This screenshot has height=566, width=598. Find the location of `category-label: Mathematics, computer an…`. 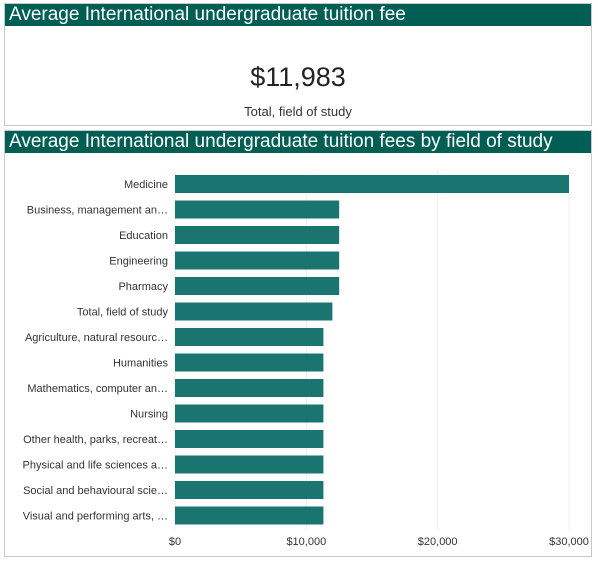

category-label: Mathematics, computer an… is located at coordinates (97, 389).